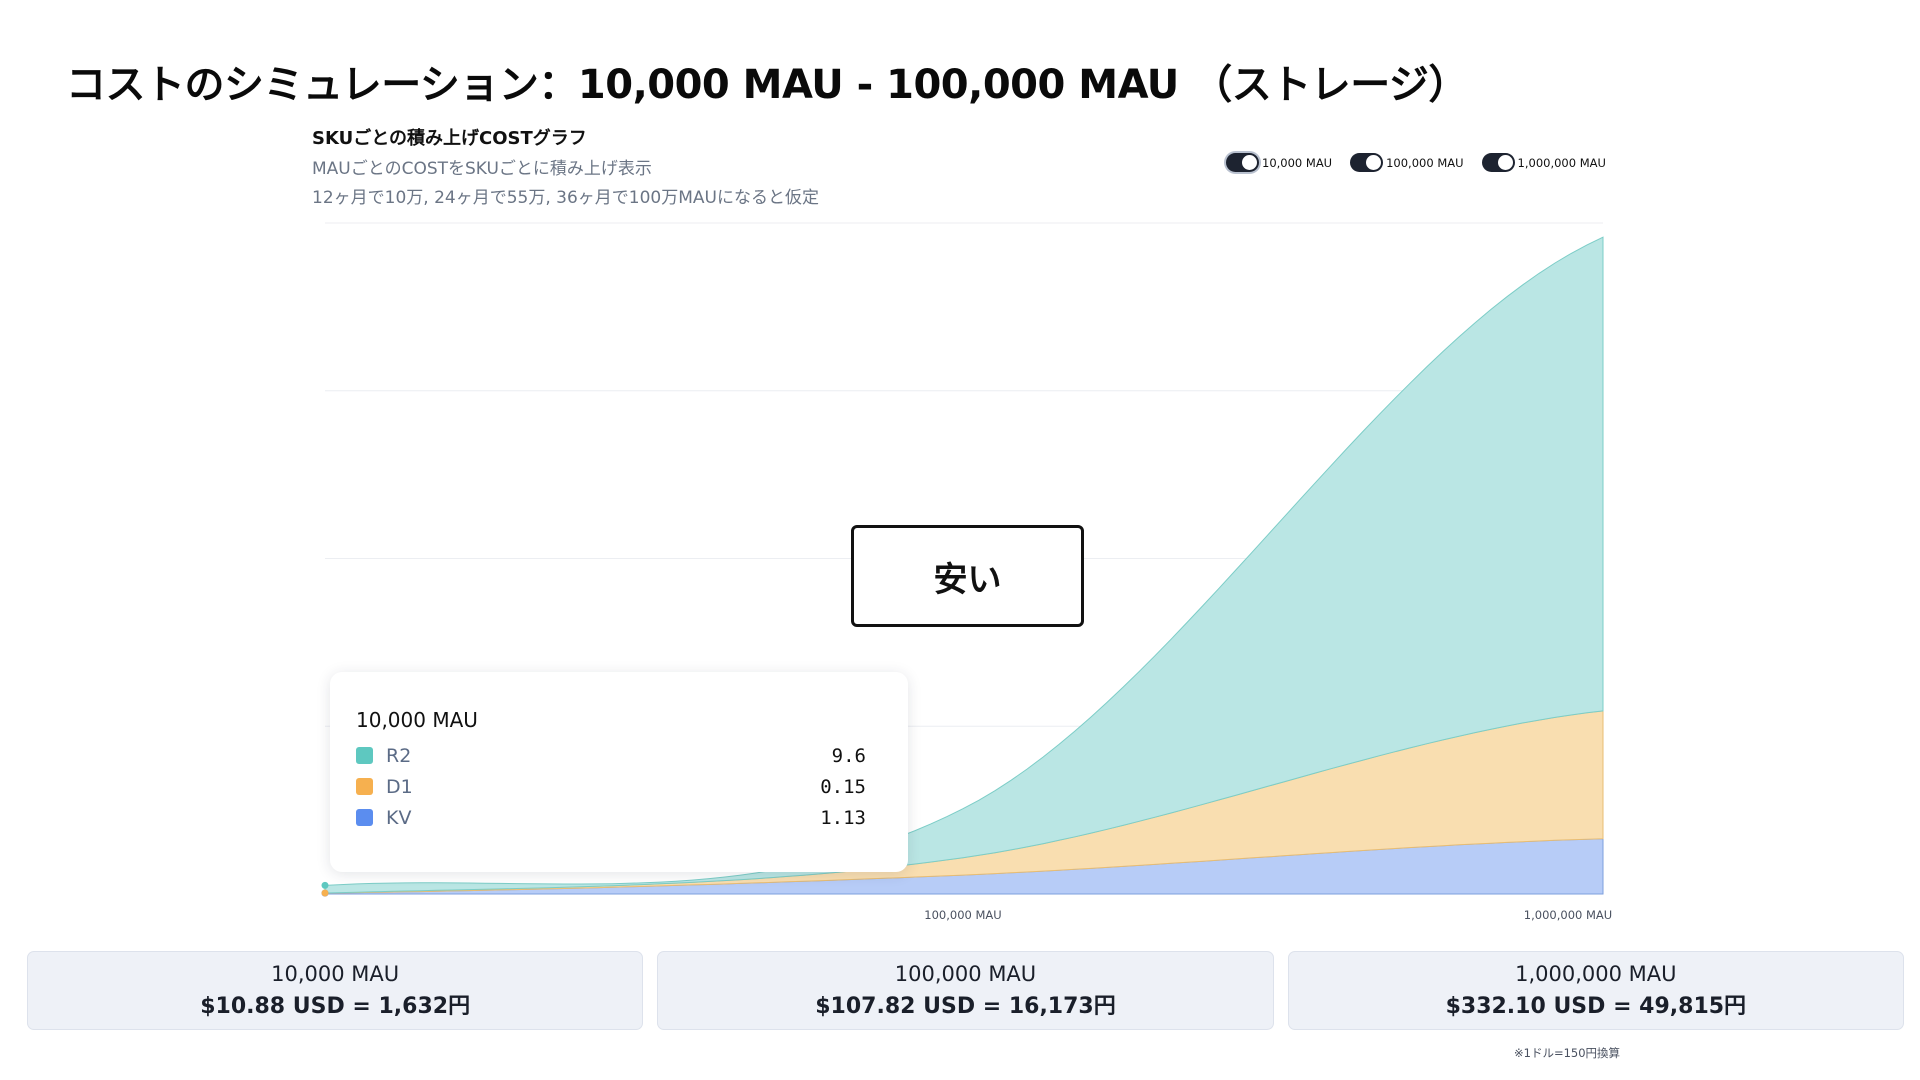 The height and width of the screenshot is (1080, 1920). Describe the element at coordinates (335, 990) in the screenshot. I see `summary-card-10k: 10,000 MAU $10.88 USD = 1,632円` at that location.